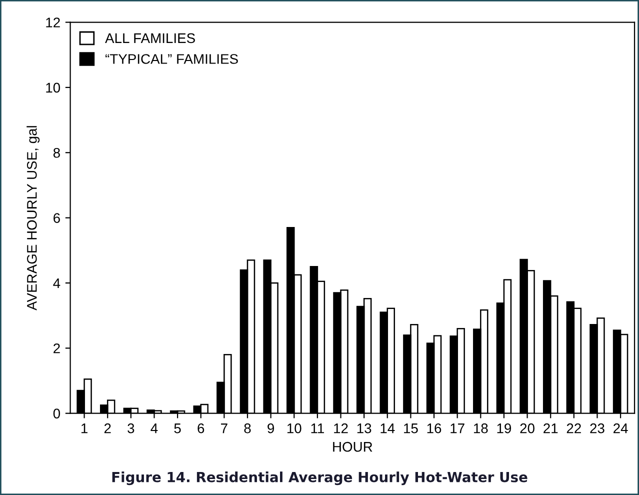  Describe the element at coordinates (597, 428) in the screenshot. I see `x-tick-label: 23` at that location.